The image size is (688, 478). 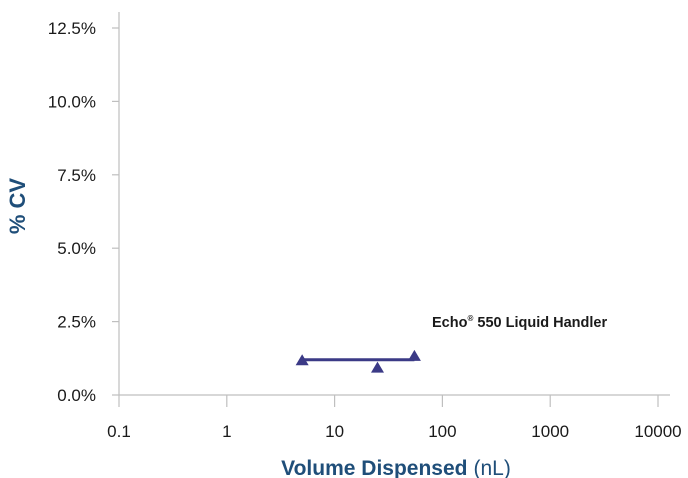 I want to click on y-tick-label: 0.0%, so click(x=76, y=395).